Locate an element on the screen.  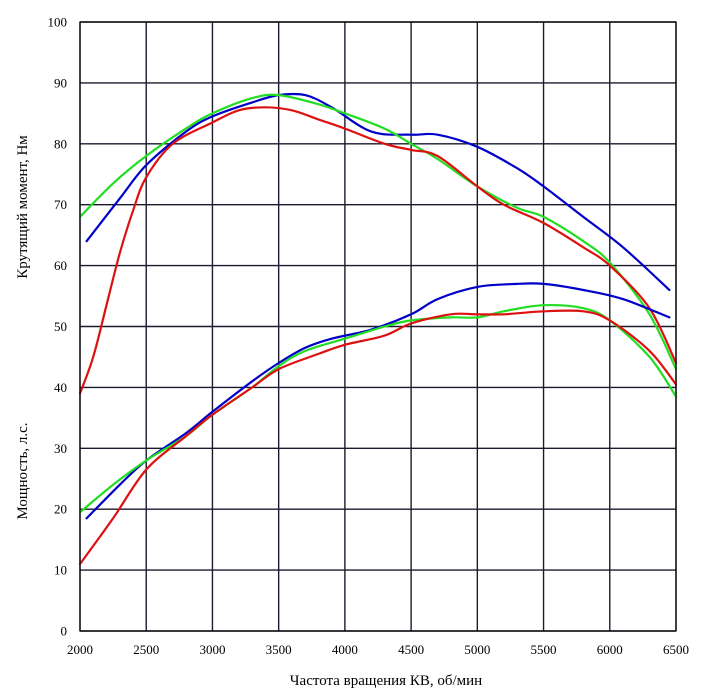
y-tick-label: 40 is located at coordinates (60, 387).